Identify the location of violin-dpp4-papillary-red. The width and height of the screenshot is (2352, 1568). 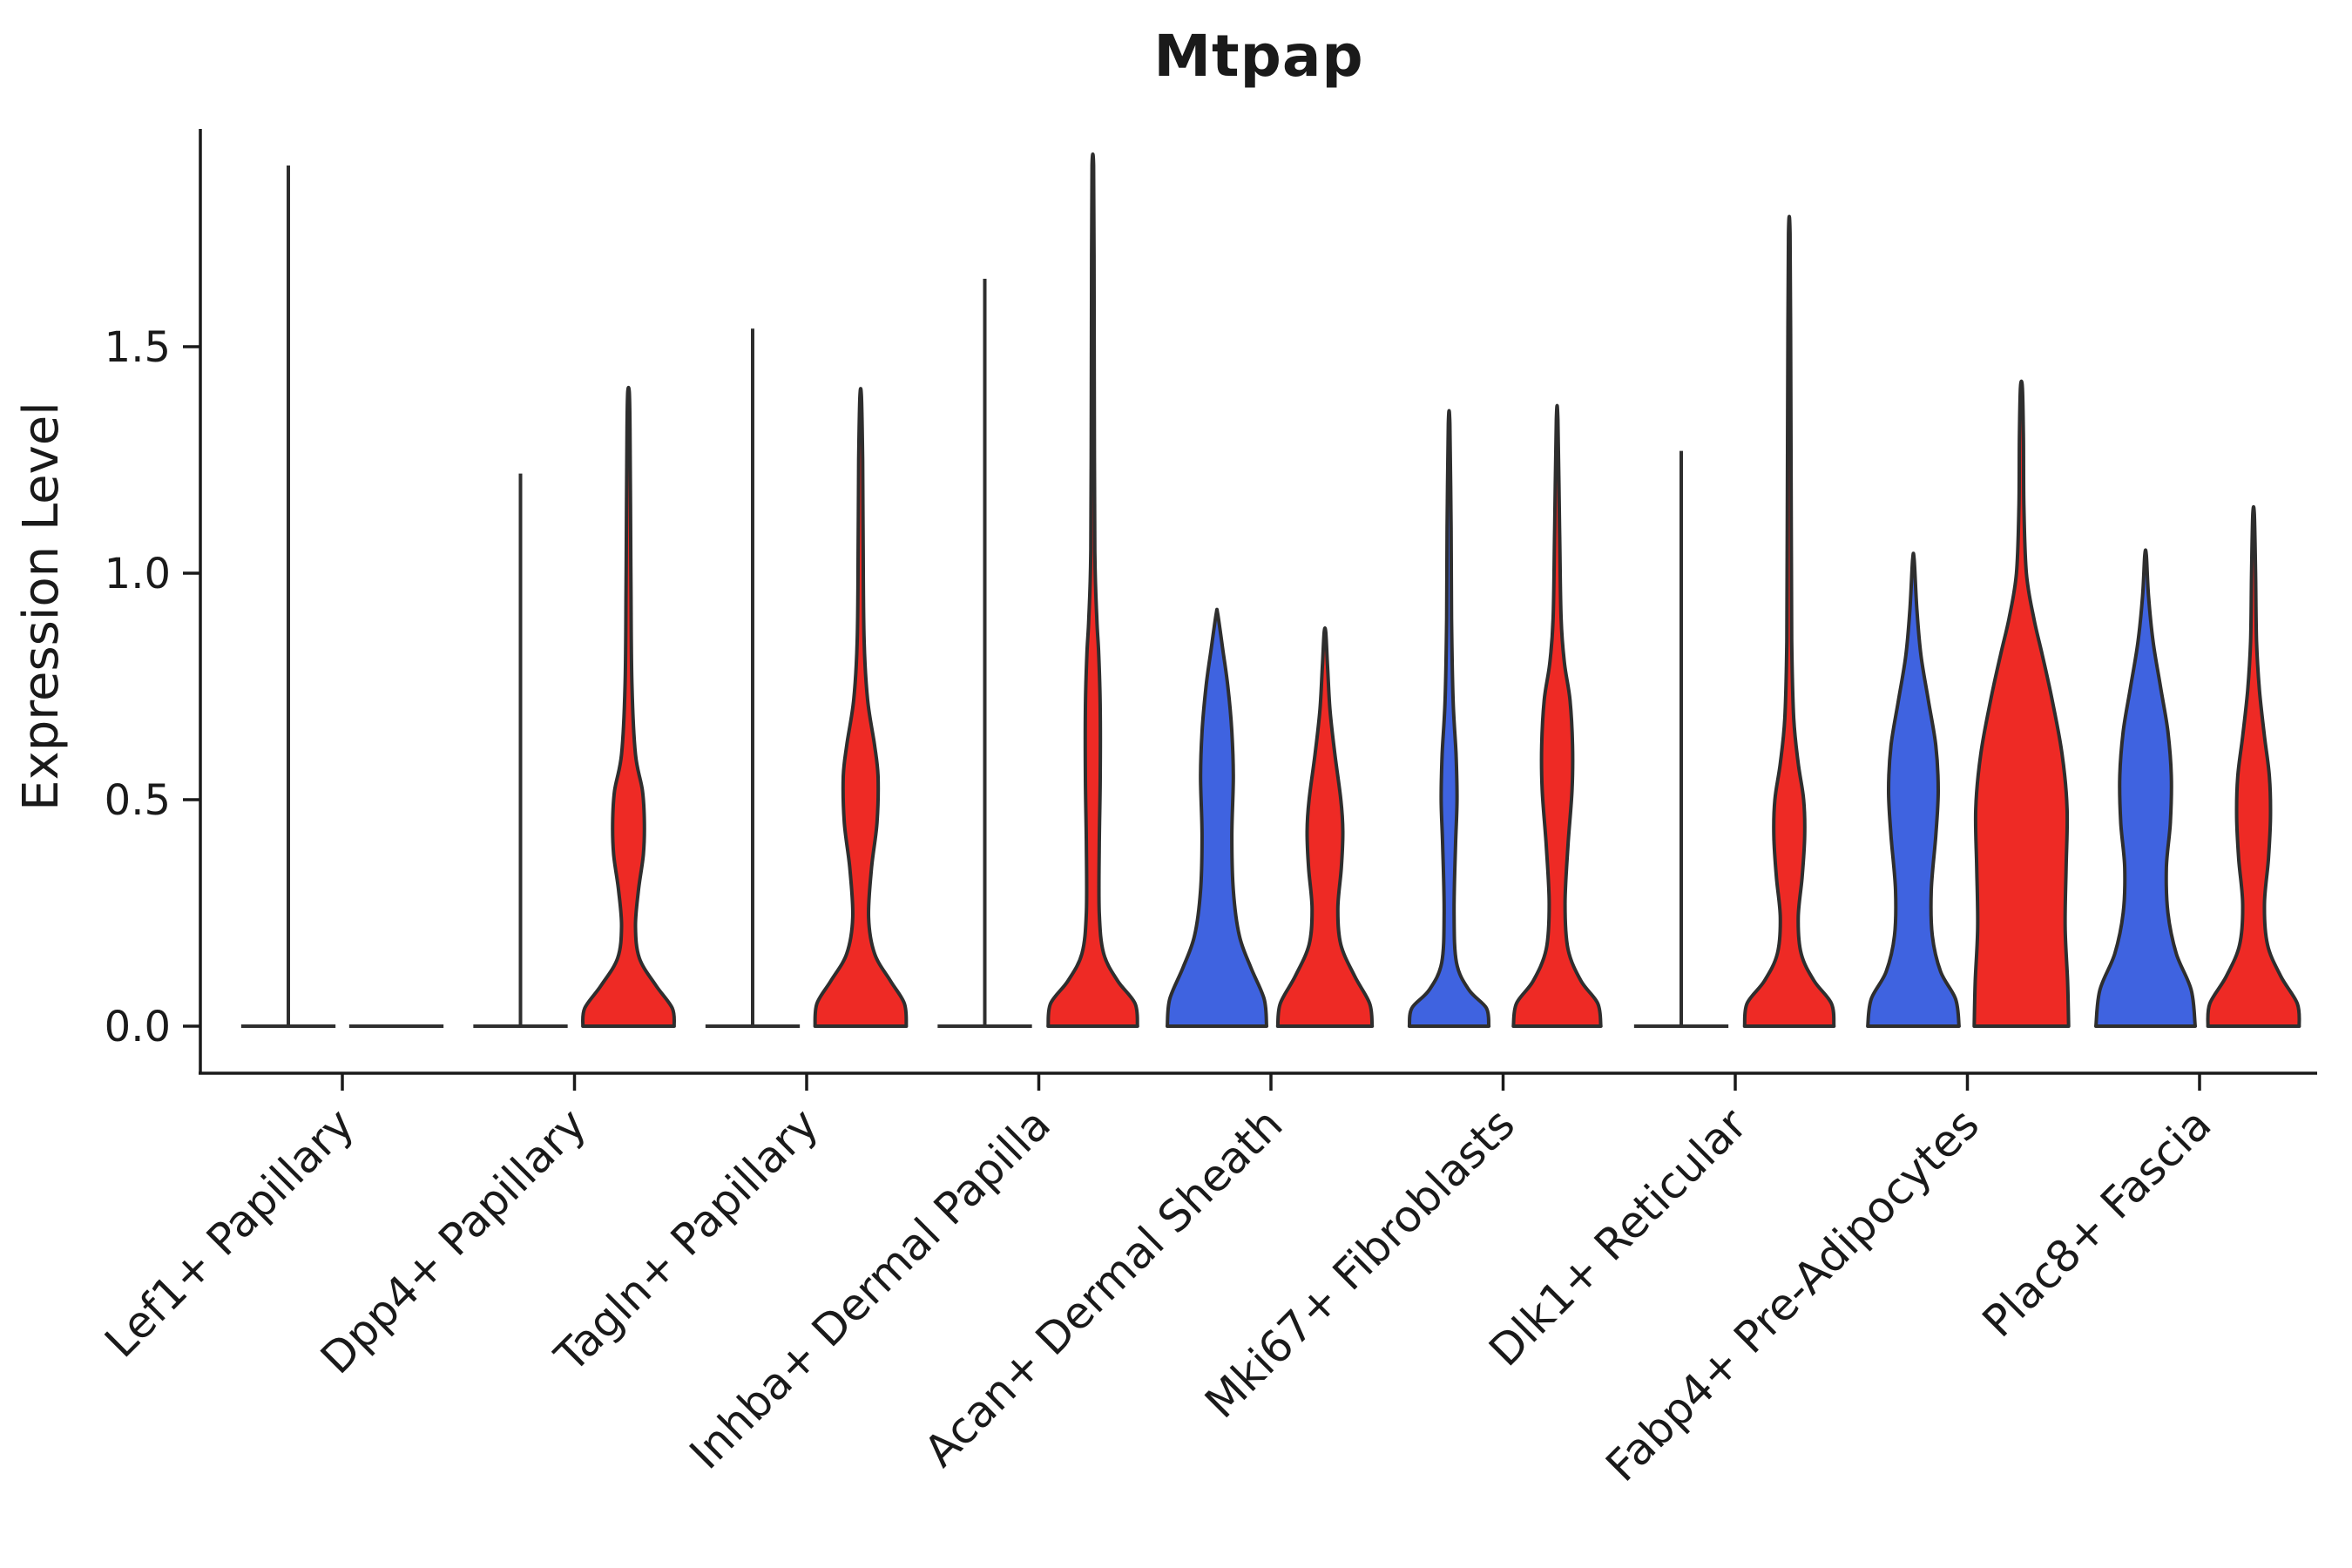
(628, 706).